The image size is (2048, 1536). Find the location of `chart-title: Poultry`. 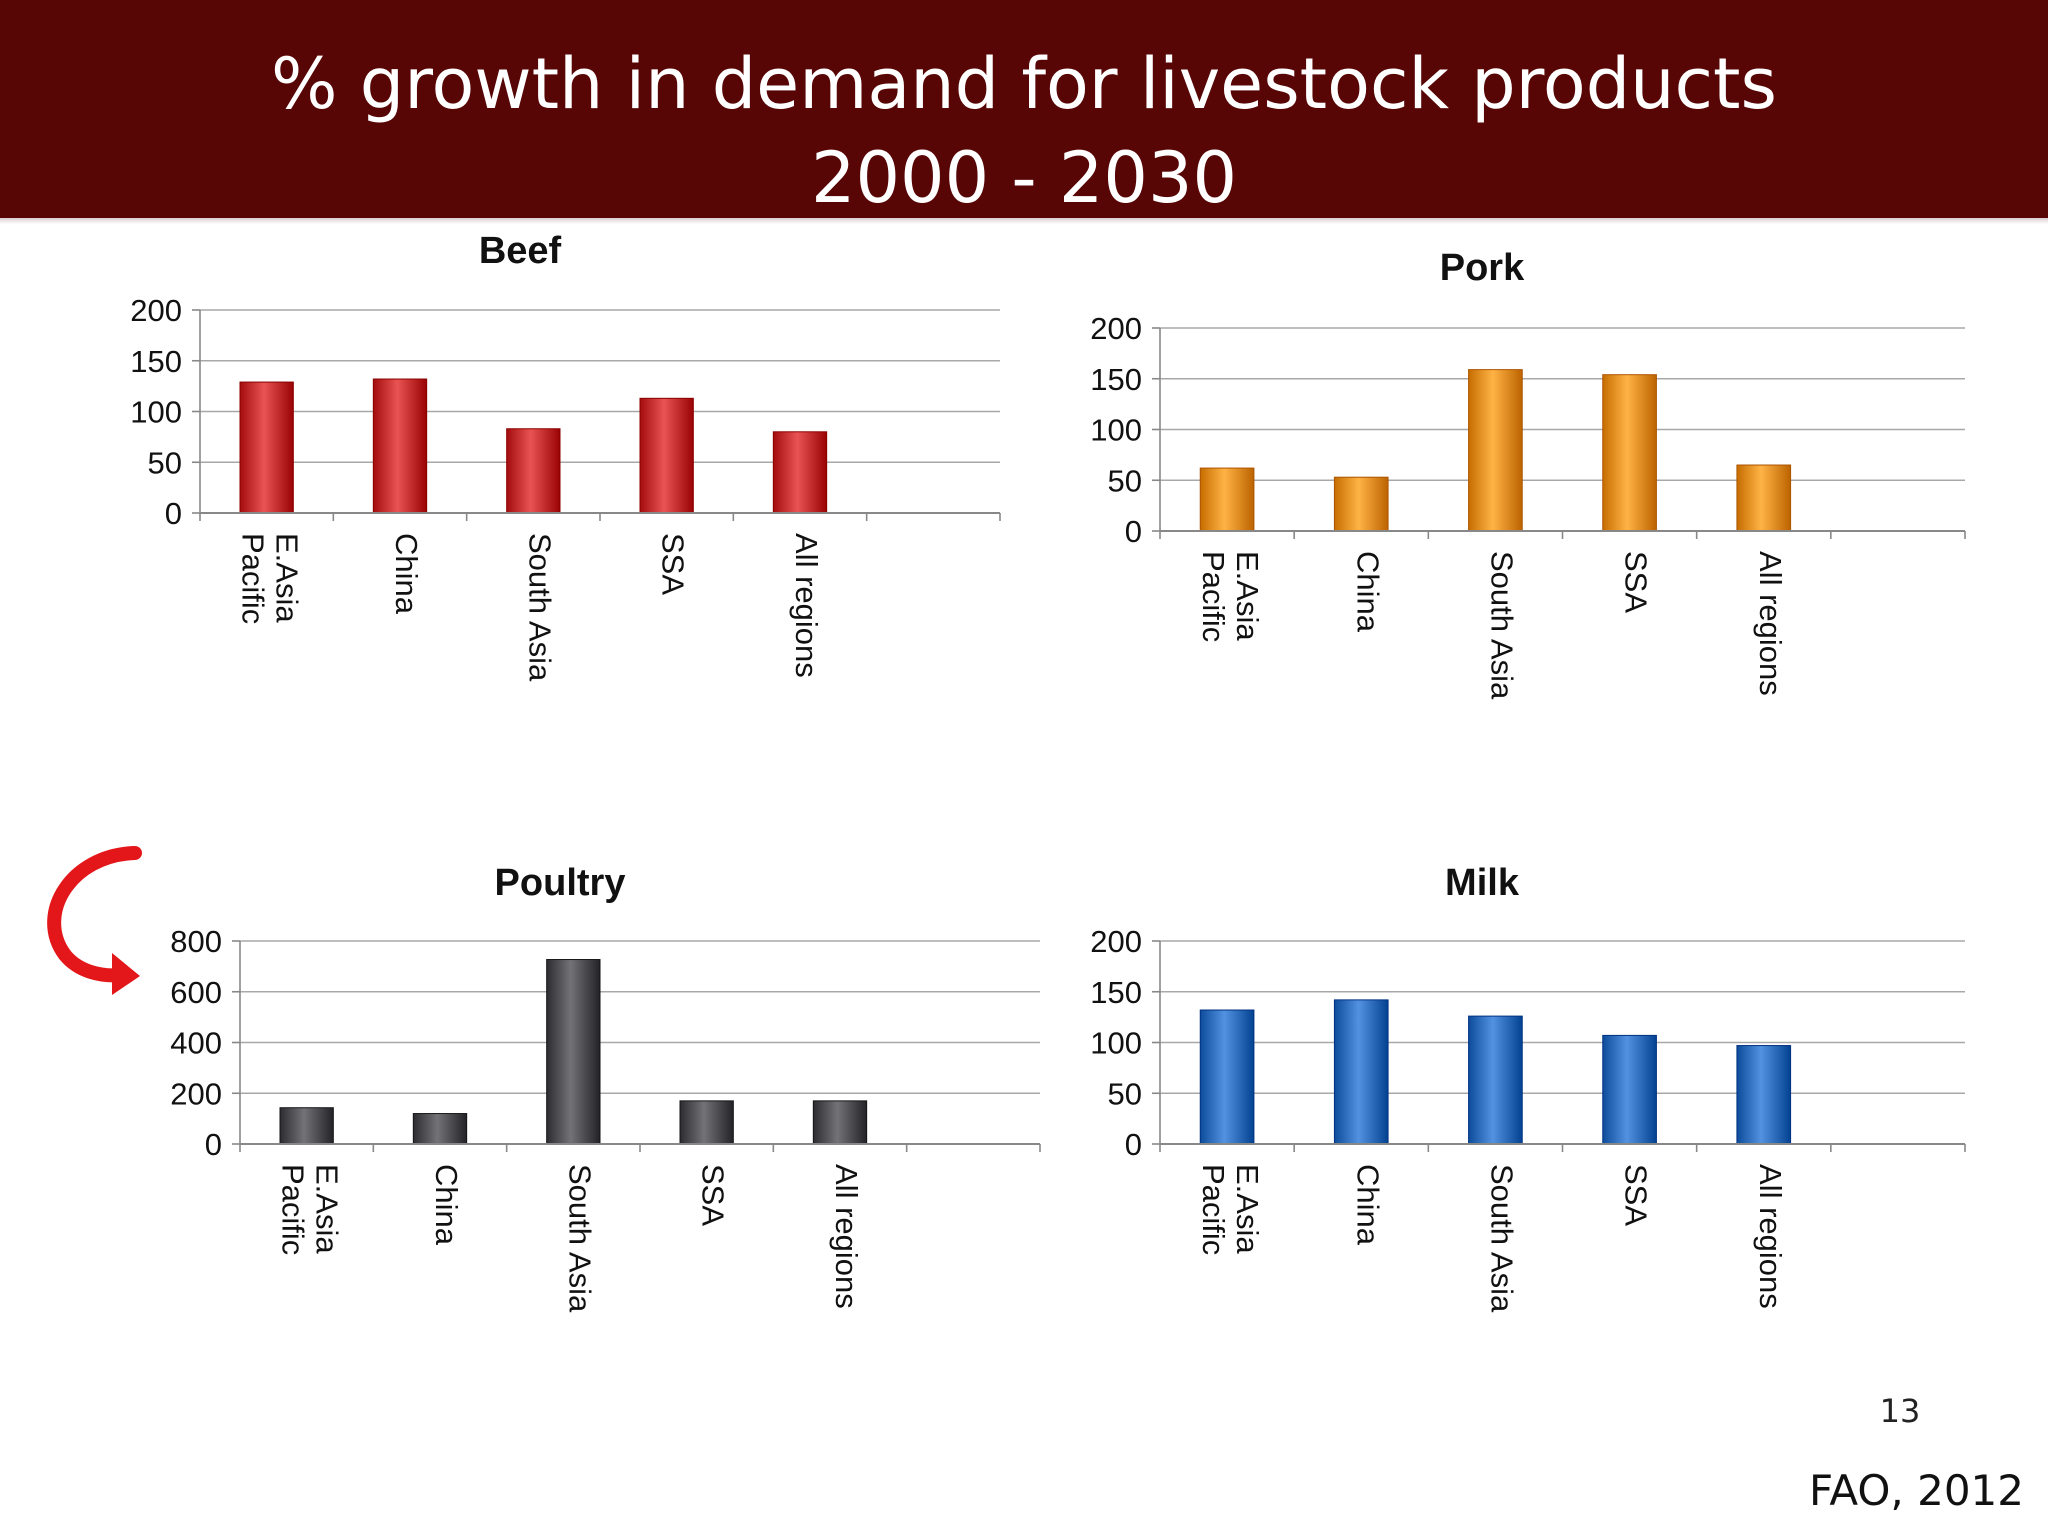

chart-title: Poultry is located at coordinates (560, 883).